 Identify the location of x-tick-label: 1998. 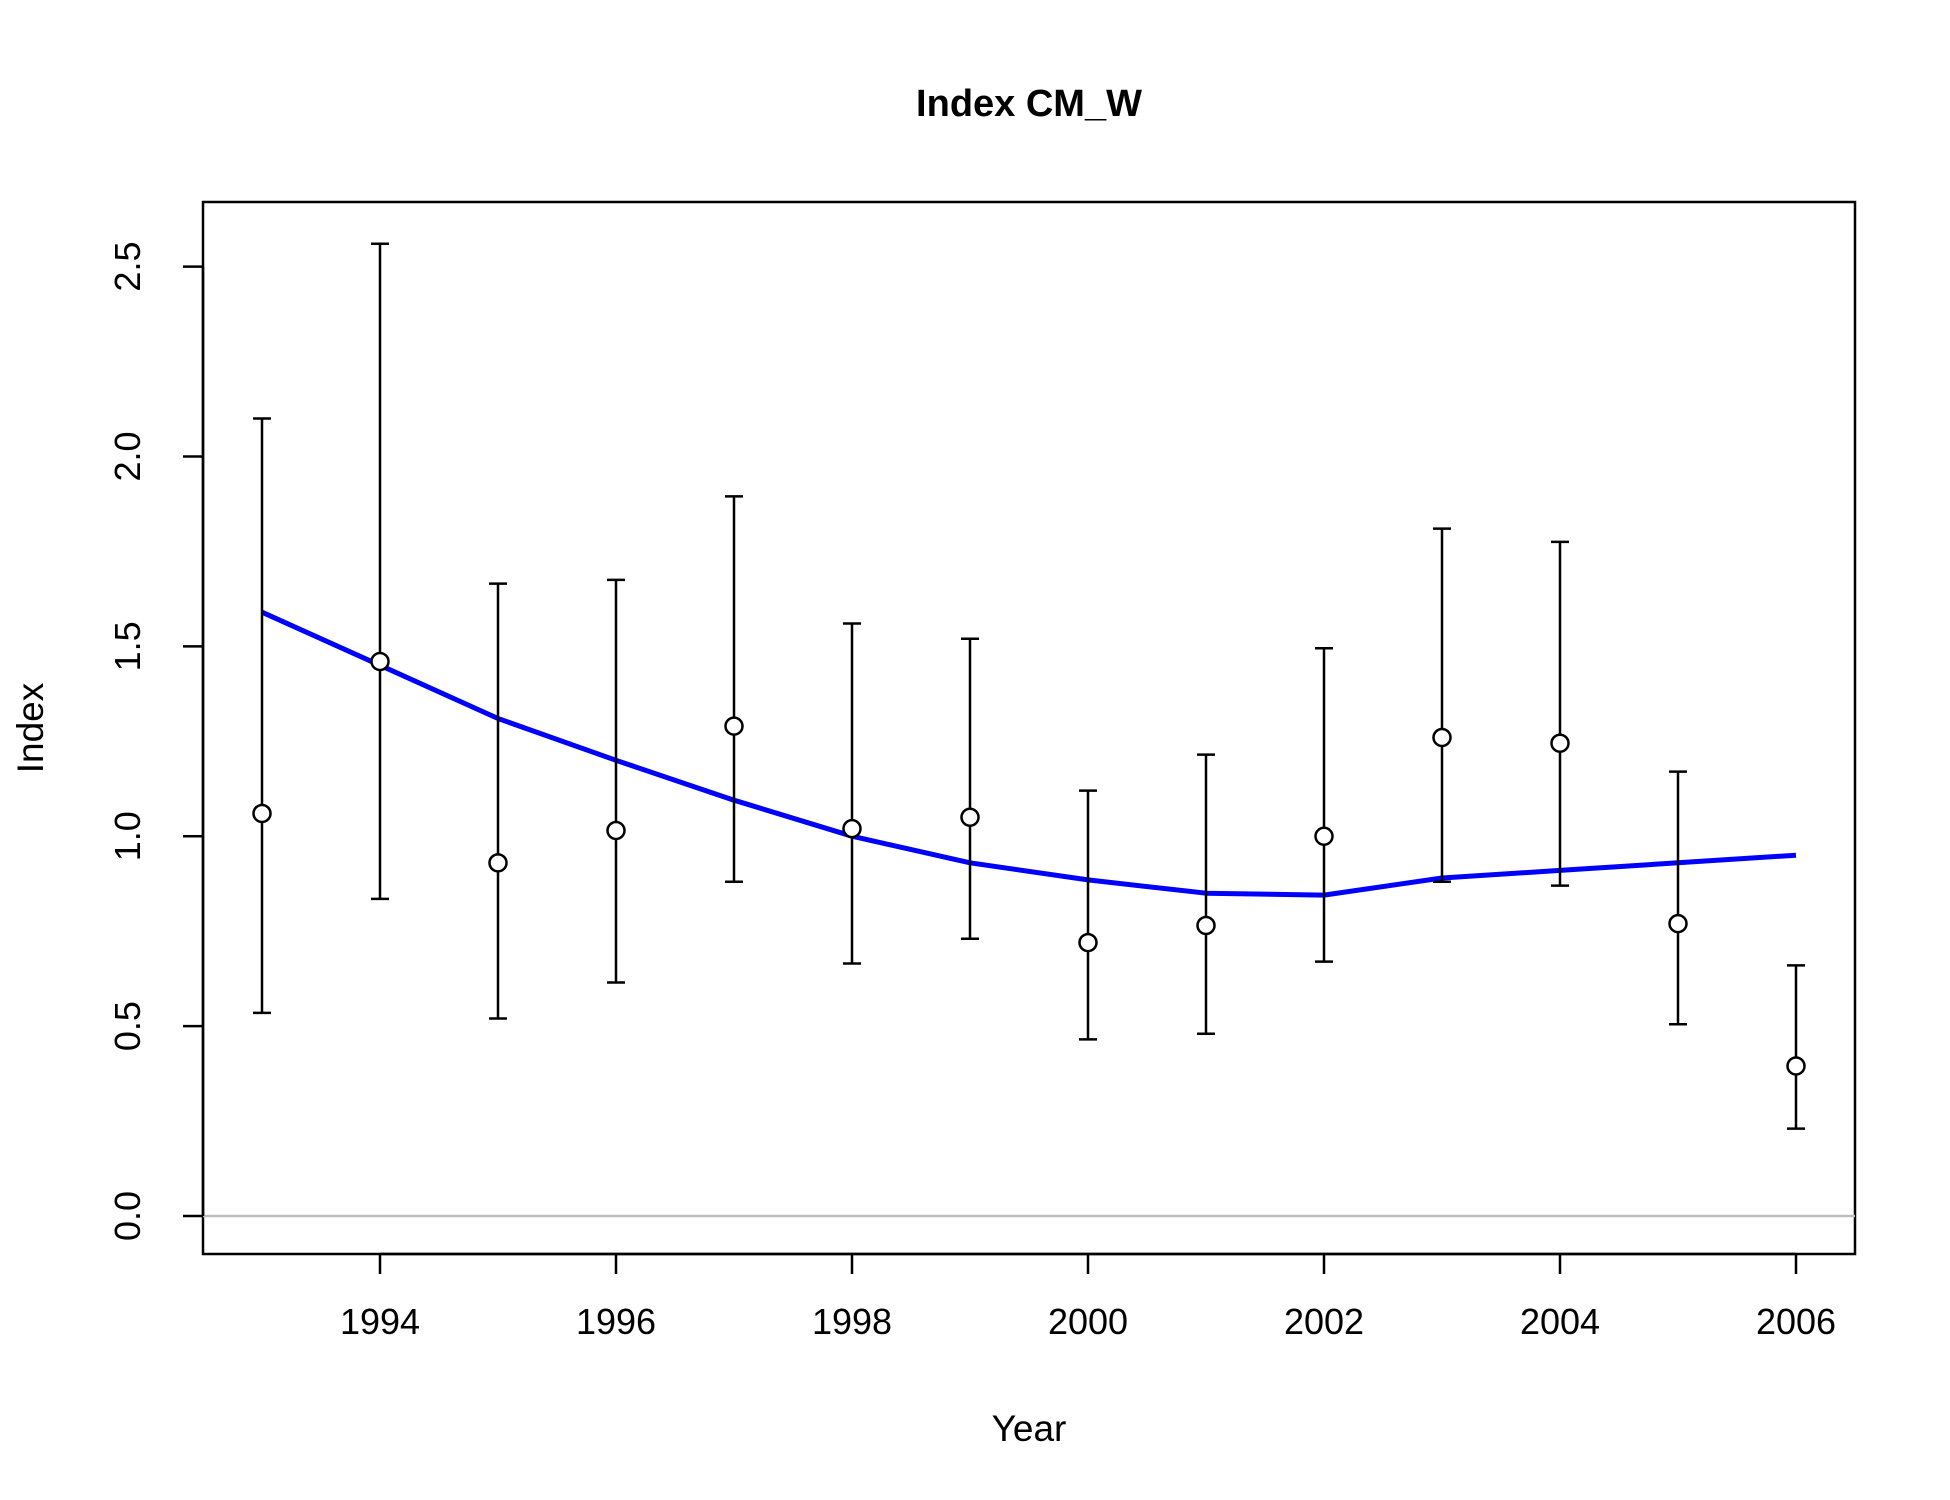
(852, 1321).